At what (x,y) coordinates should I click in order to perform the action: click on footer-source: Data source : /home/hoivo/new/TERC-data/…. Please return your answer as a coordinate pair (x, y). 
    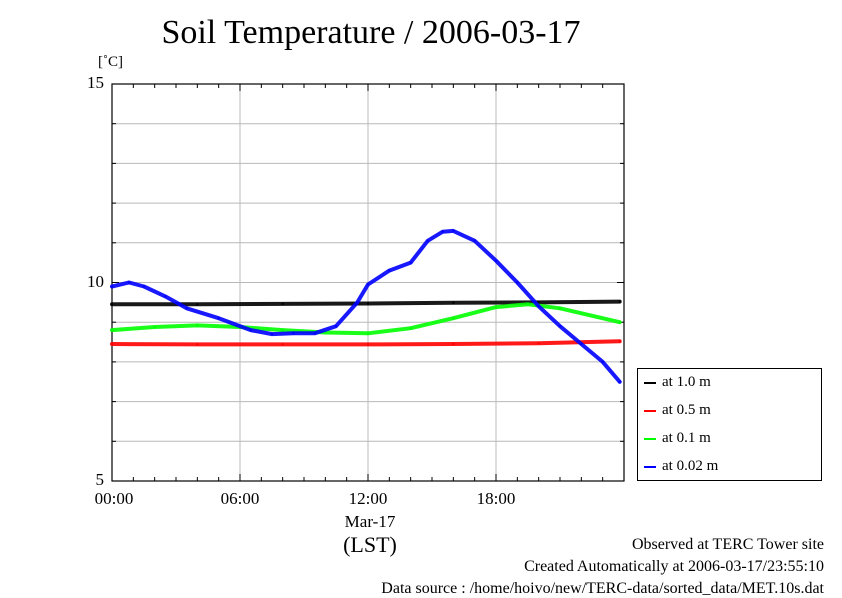
    Looking at the image, I should click on (602, 588).